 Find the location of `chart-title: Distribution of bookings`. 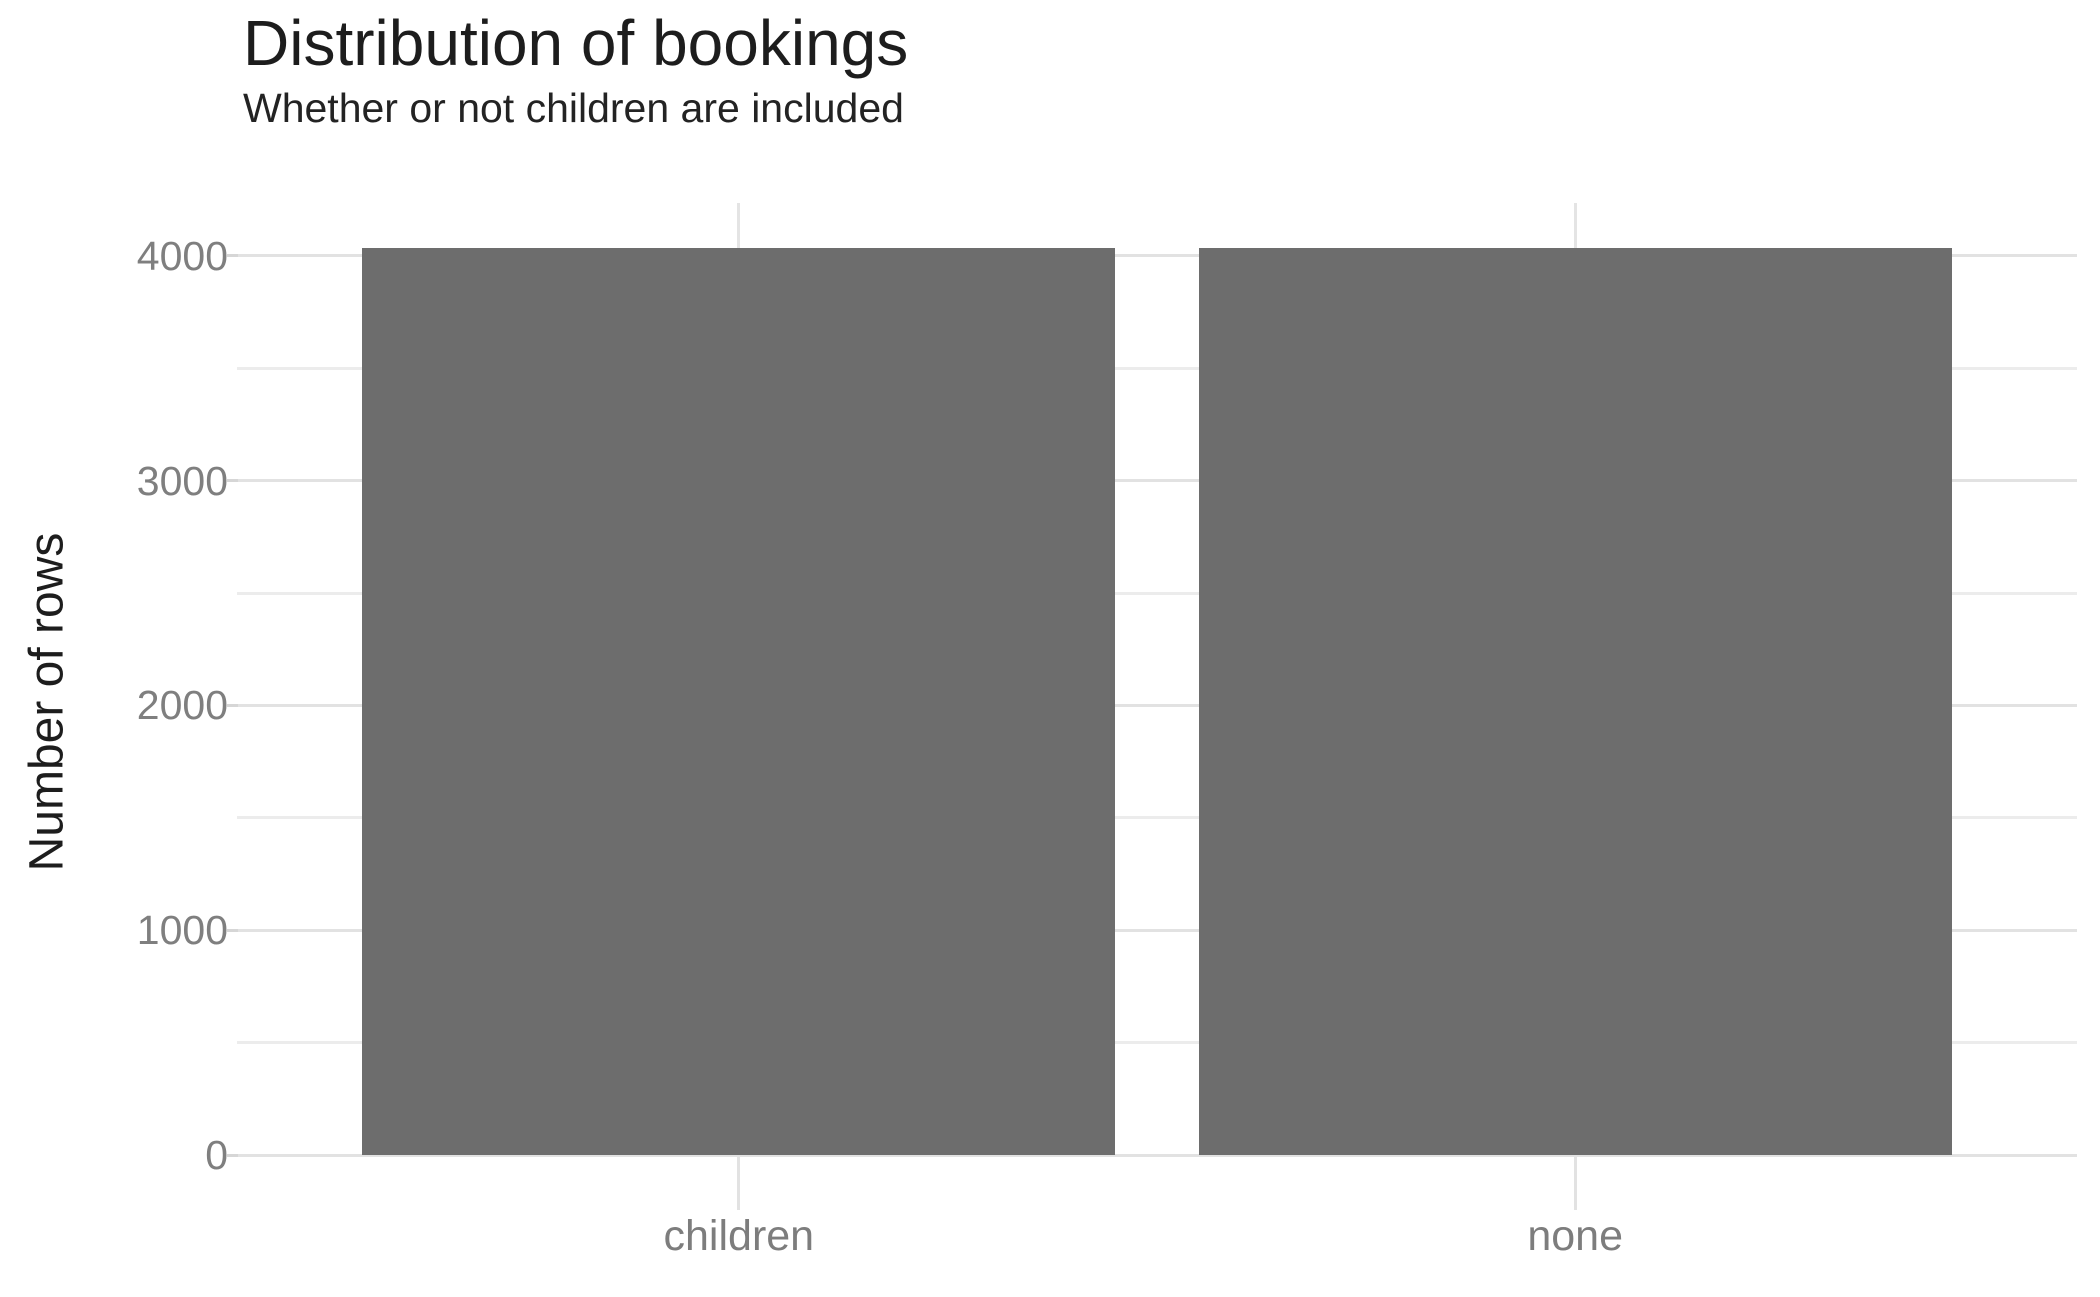

chart-title: Distribution of bookings is located at coordinates (576, 43).